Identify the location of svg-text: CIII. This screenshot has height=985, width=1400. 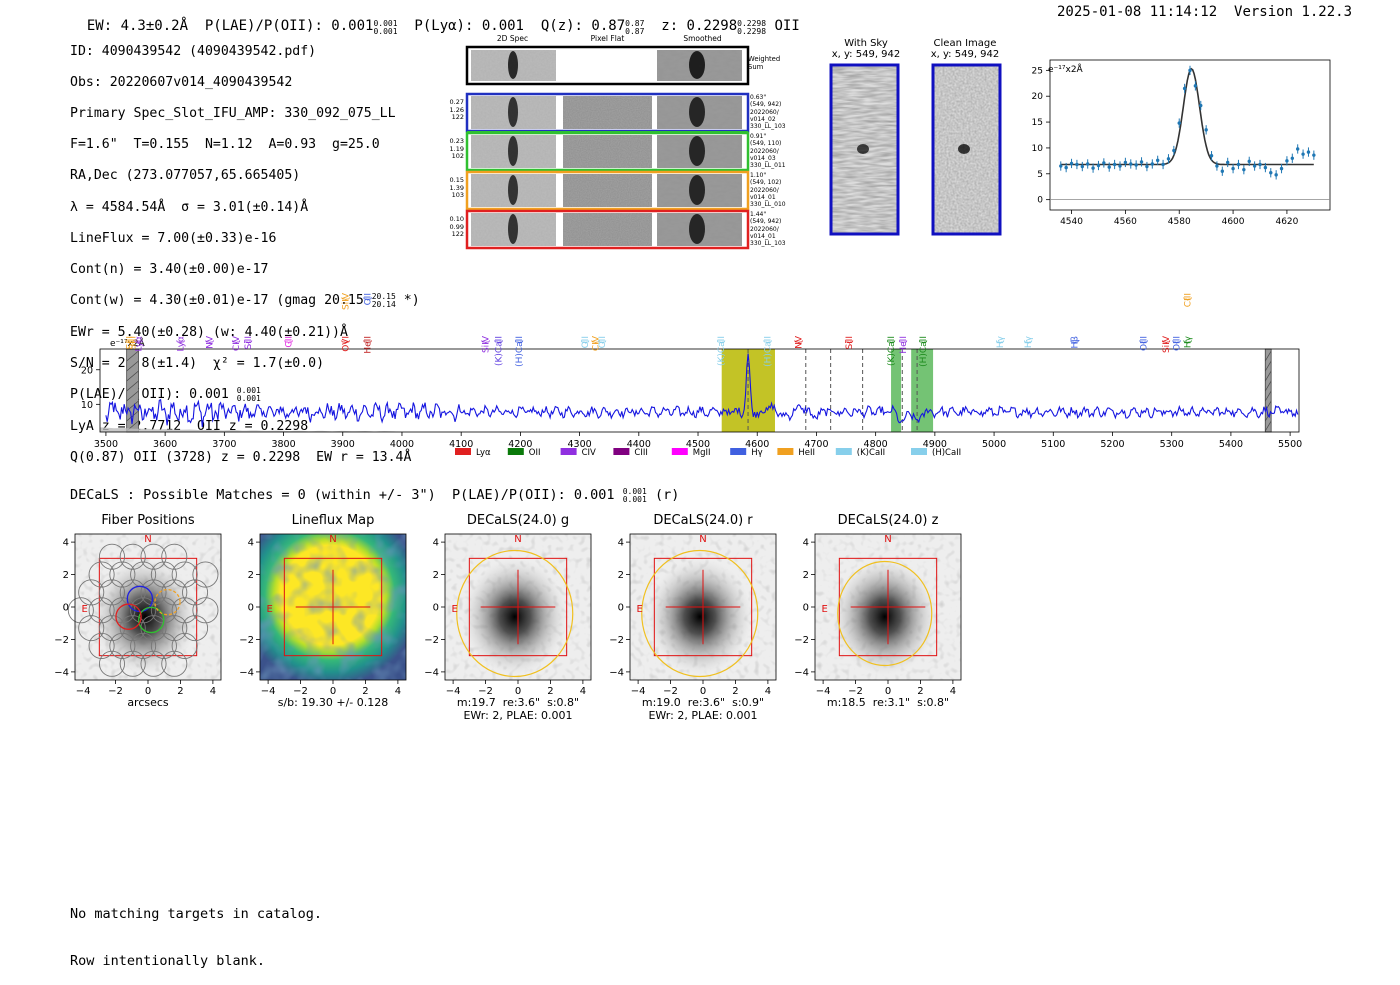
(1189, 300).